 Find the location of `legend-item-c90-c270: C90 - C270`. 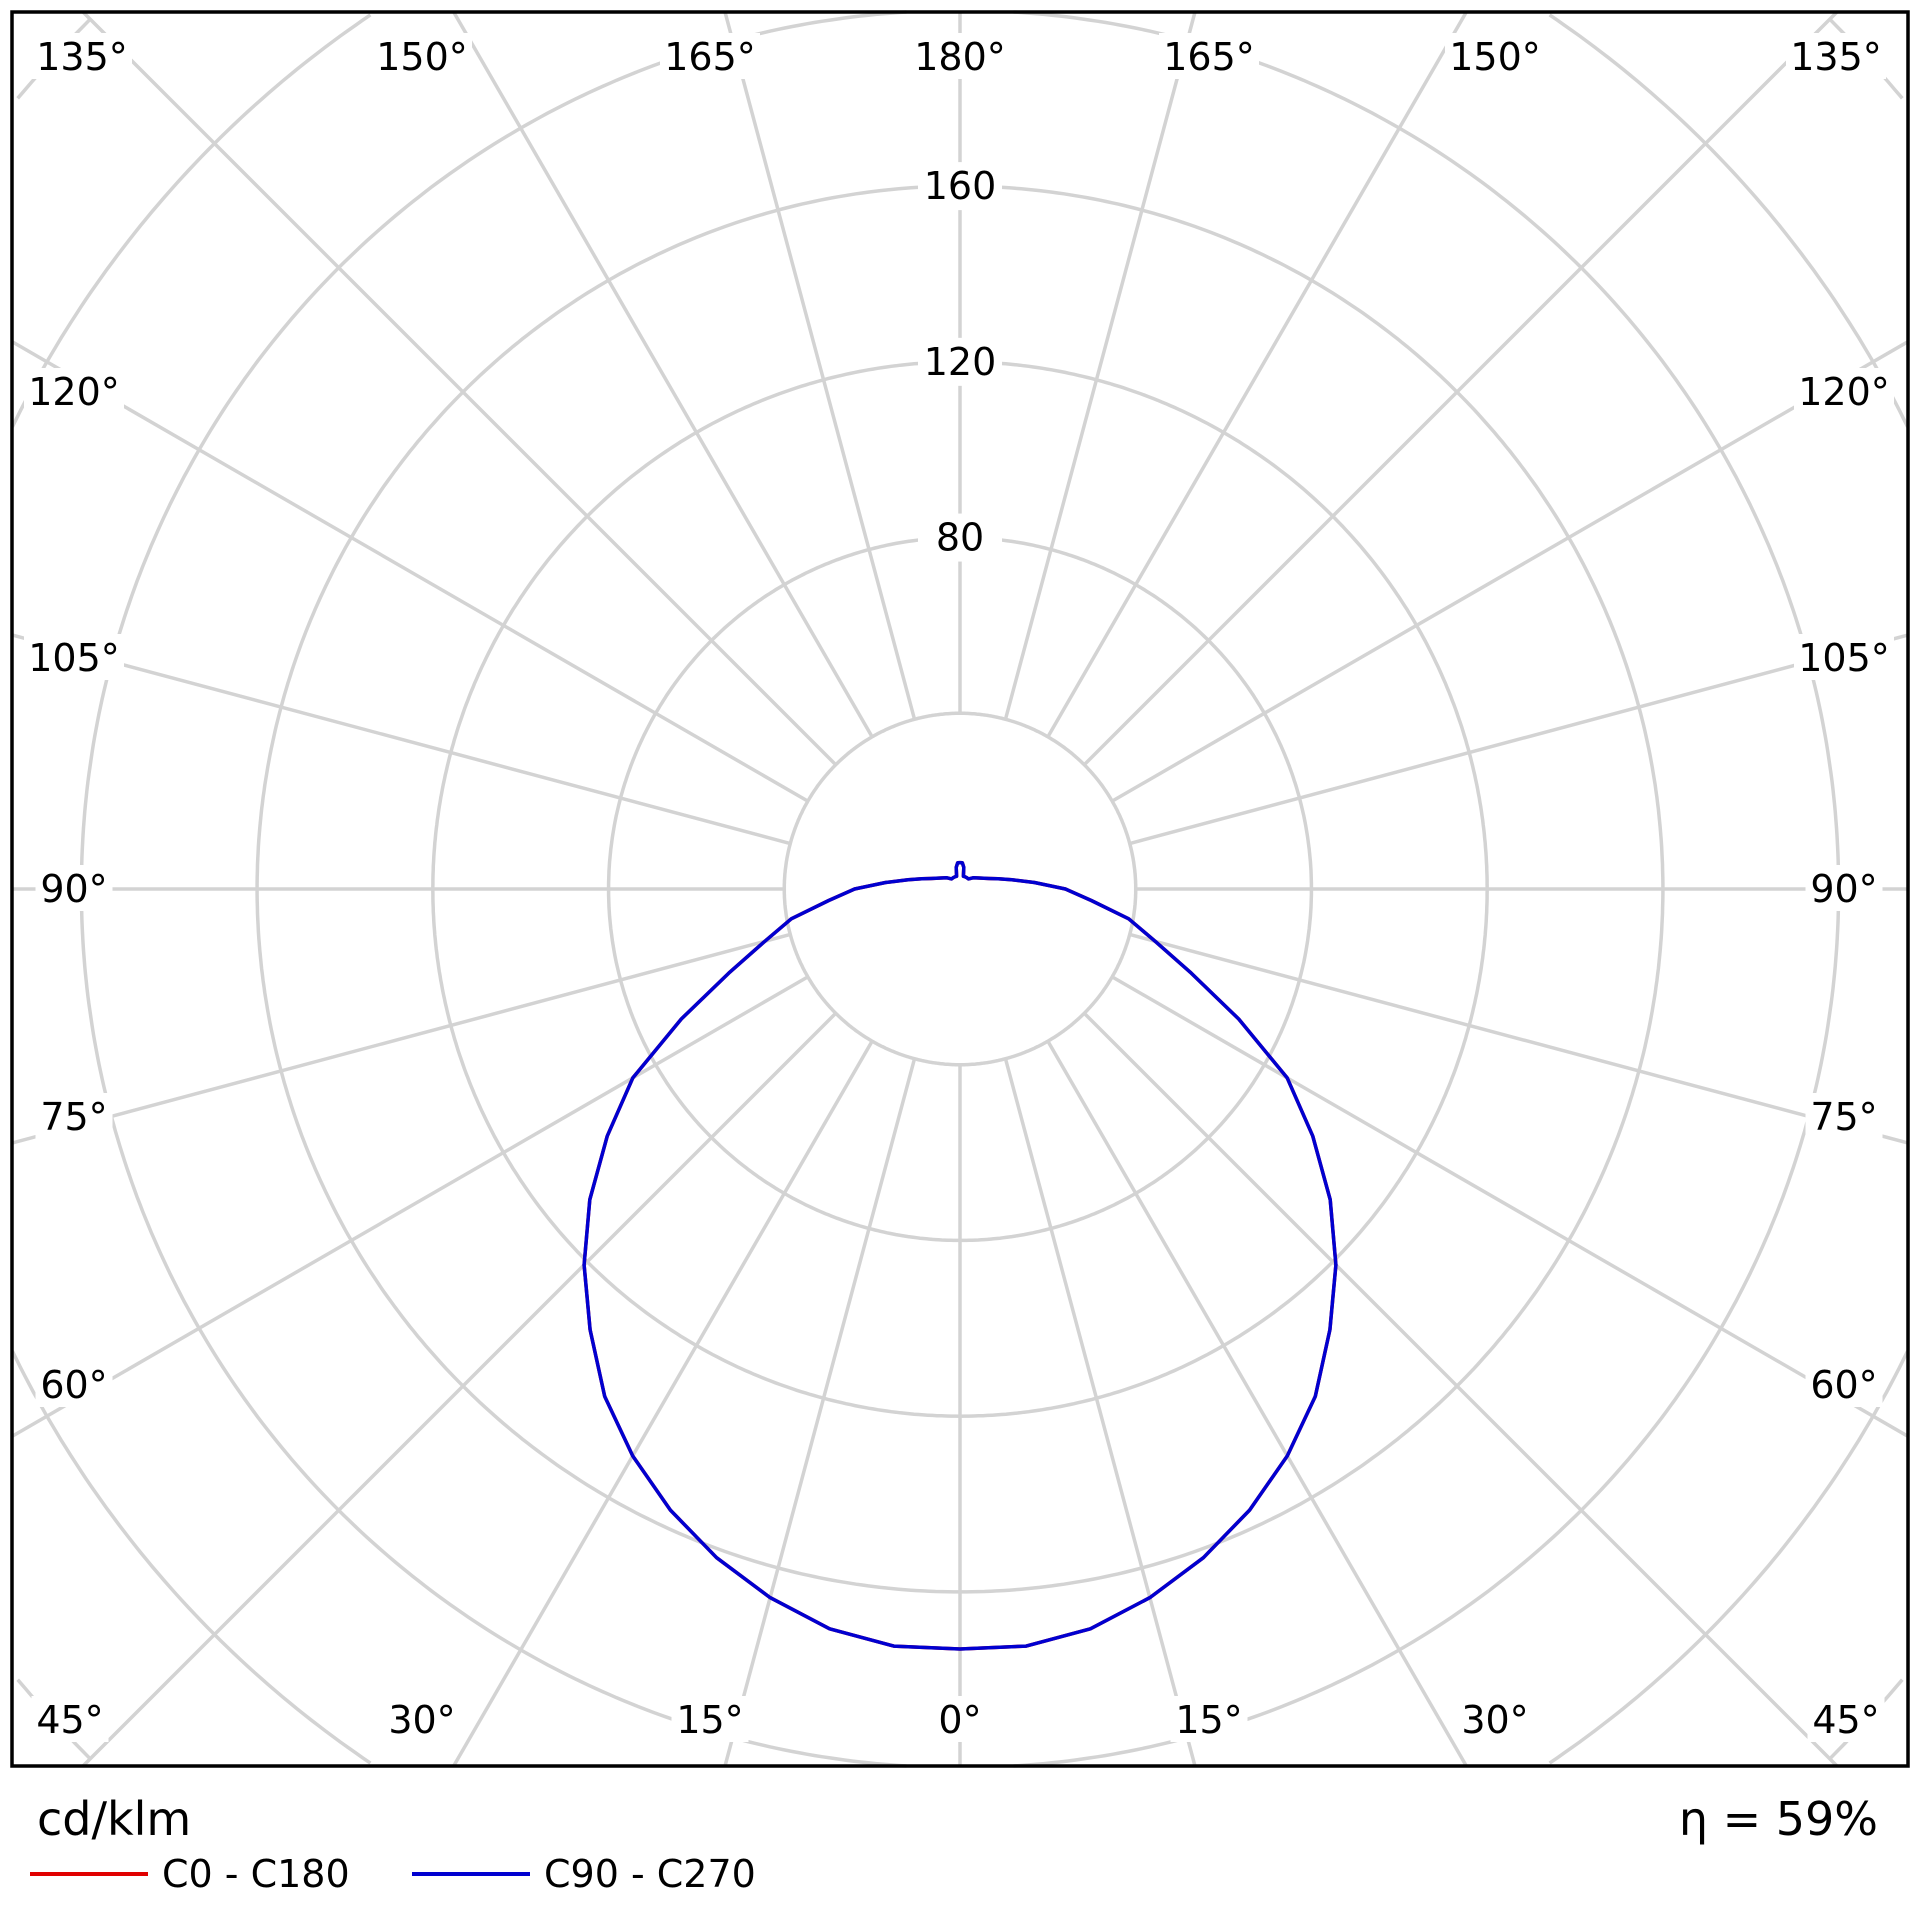

legend-item-c90-c270: C90 - C270 is located at coordinates (584, 1874).